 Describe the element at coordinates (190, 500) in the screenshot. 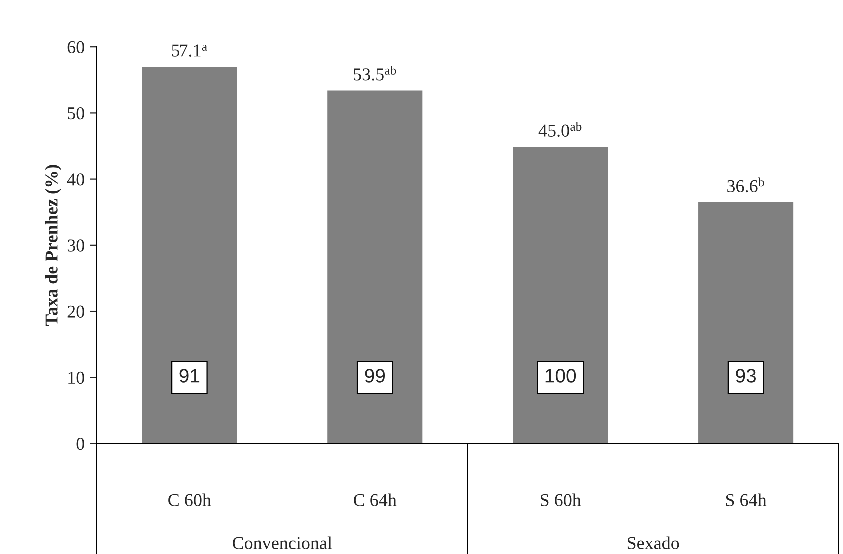

I see `x-tick-label: C 60h` at that location.